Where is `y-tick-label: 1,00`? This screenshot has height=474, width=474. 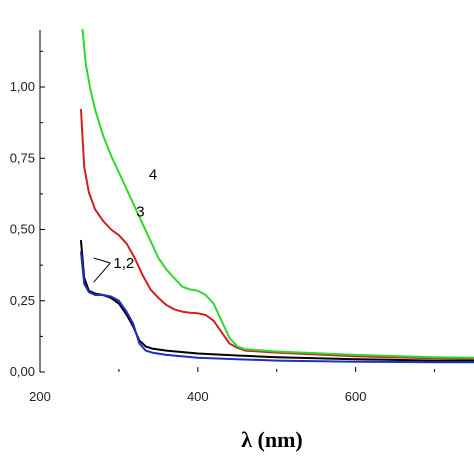 y-tick-label: 1,00 is located at coordinates (22, 86).